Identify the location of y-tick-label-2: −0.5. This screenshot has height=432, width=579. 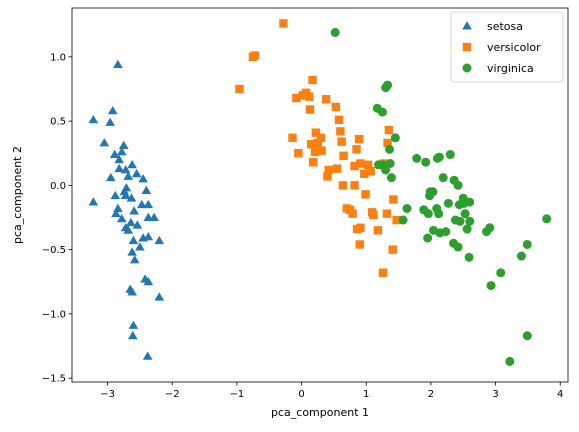
(54, 250).